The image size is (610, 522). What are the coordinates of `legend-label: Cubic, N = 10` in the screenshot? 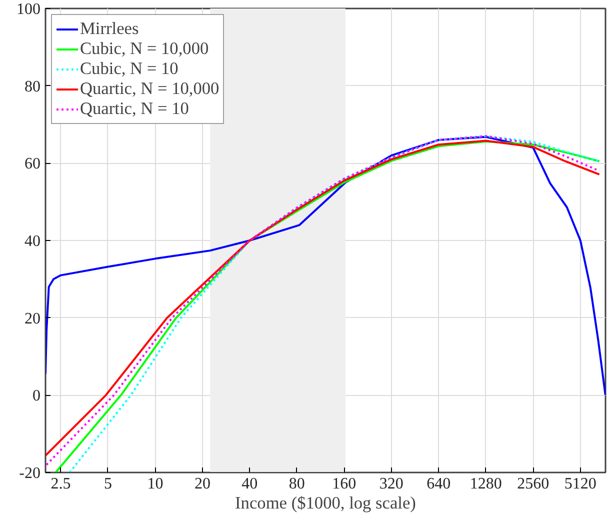 It's located at (129, 69).